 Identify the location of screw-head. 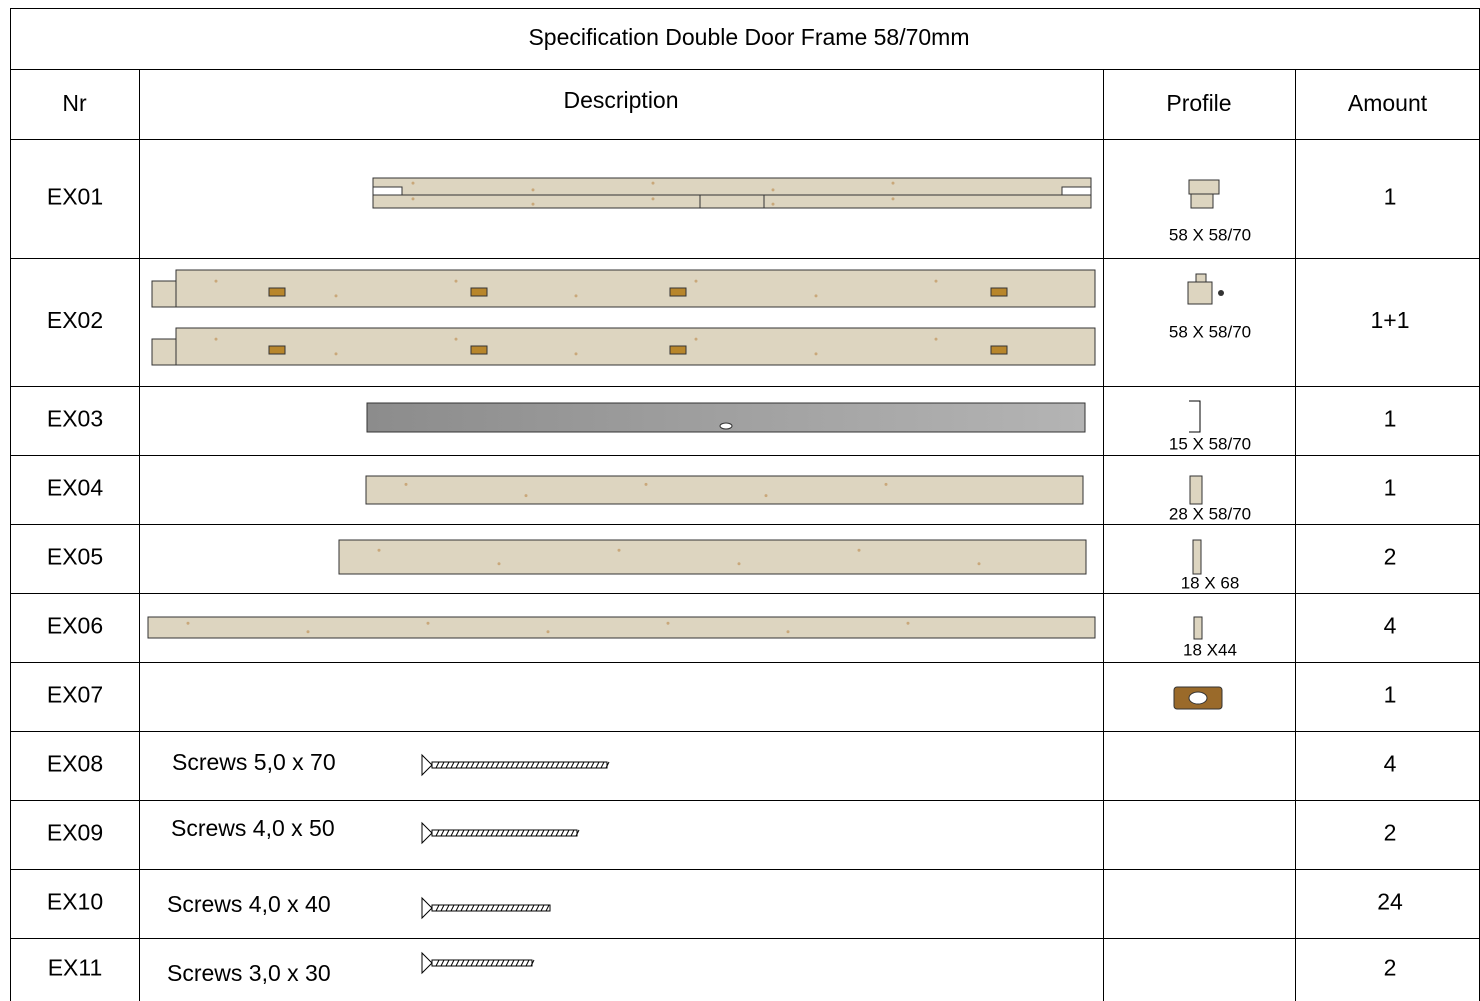
(427, 765).